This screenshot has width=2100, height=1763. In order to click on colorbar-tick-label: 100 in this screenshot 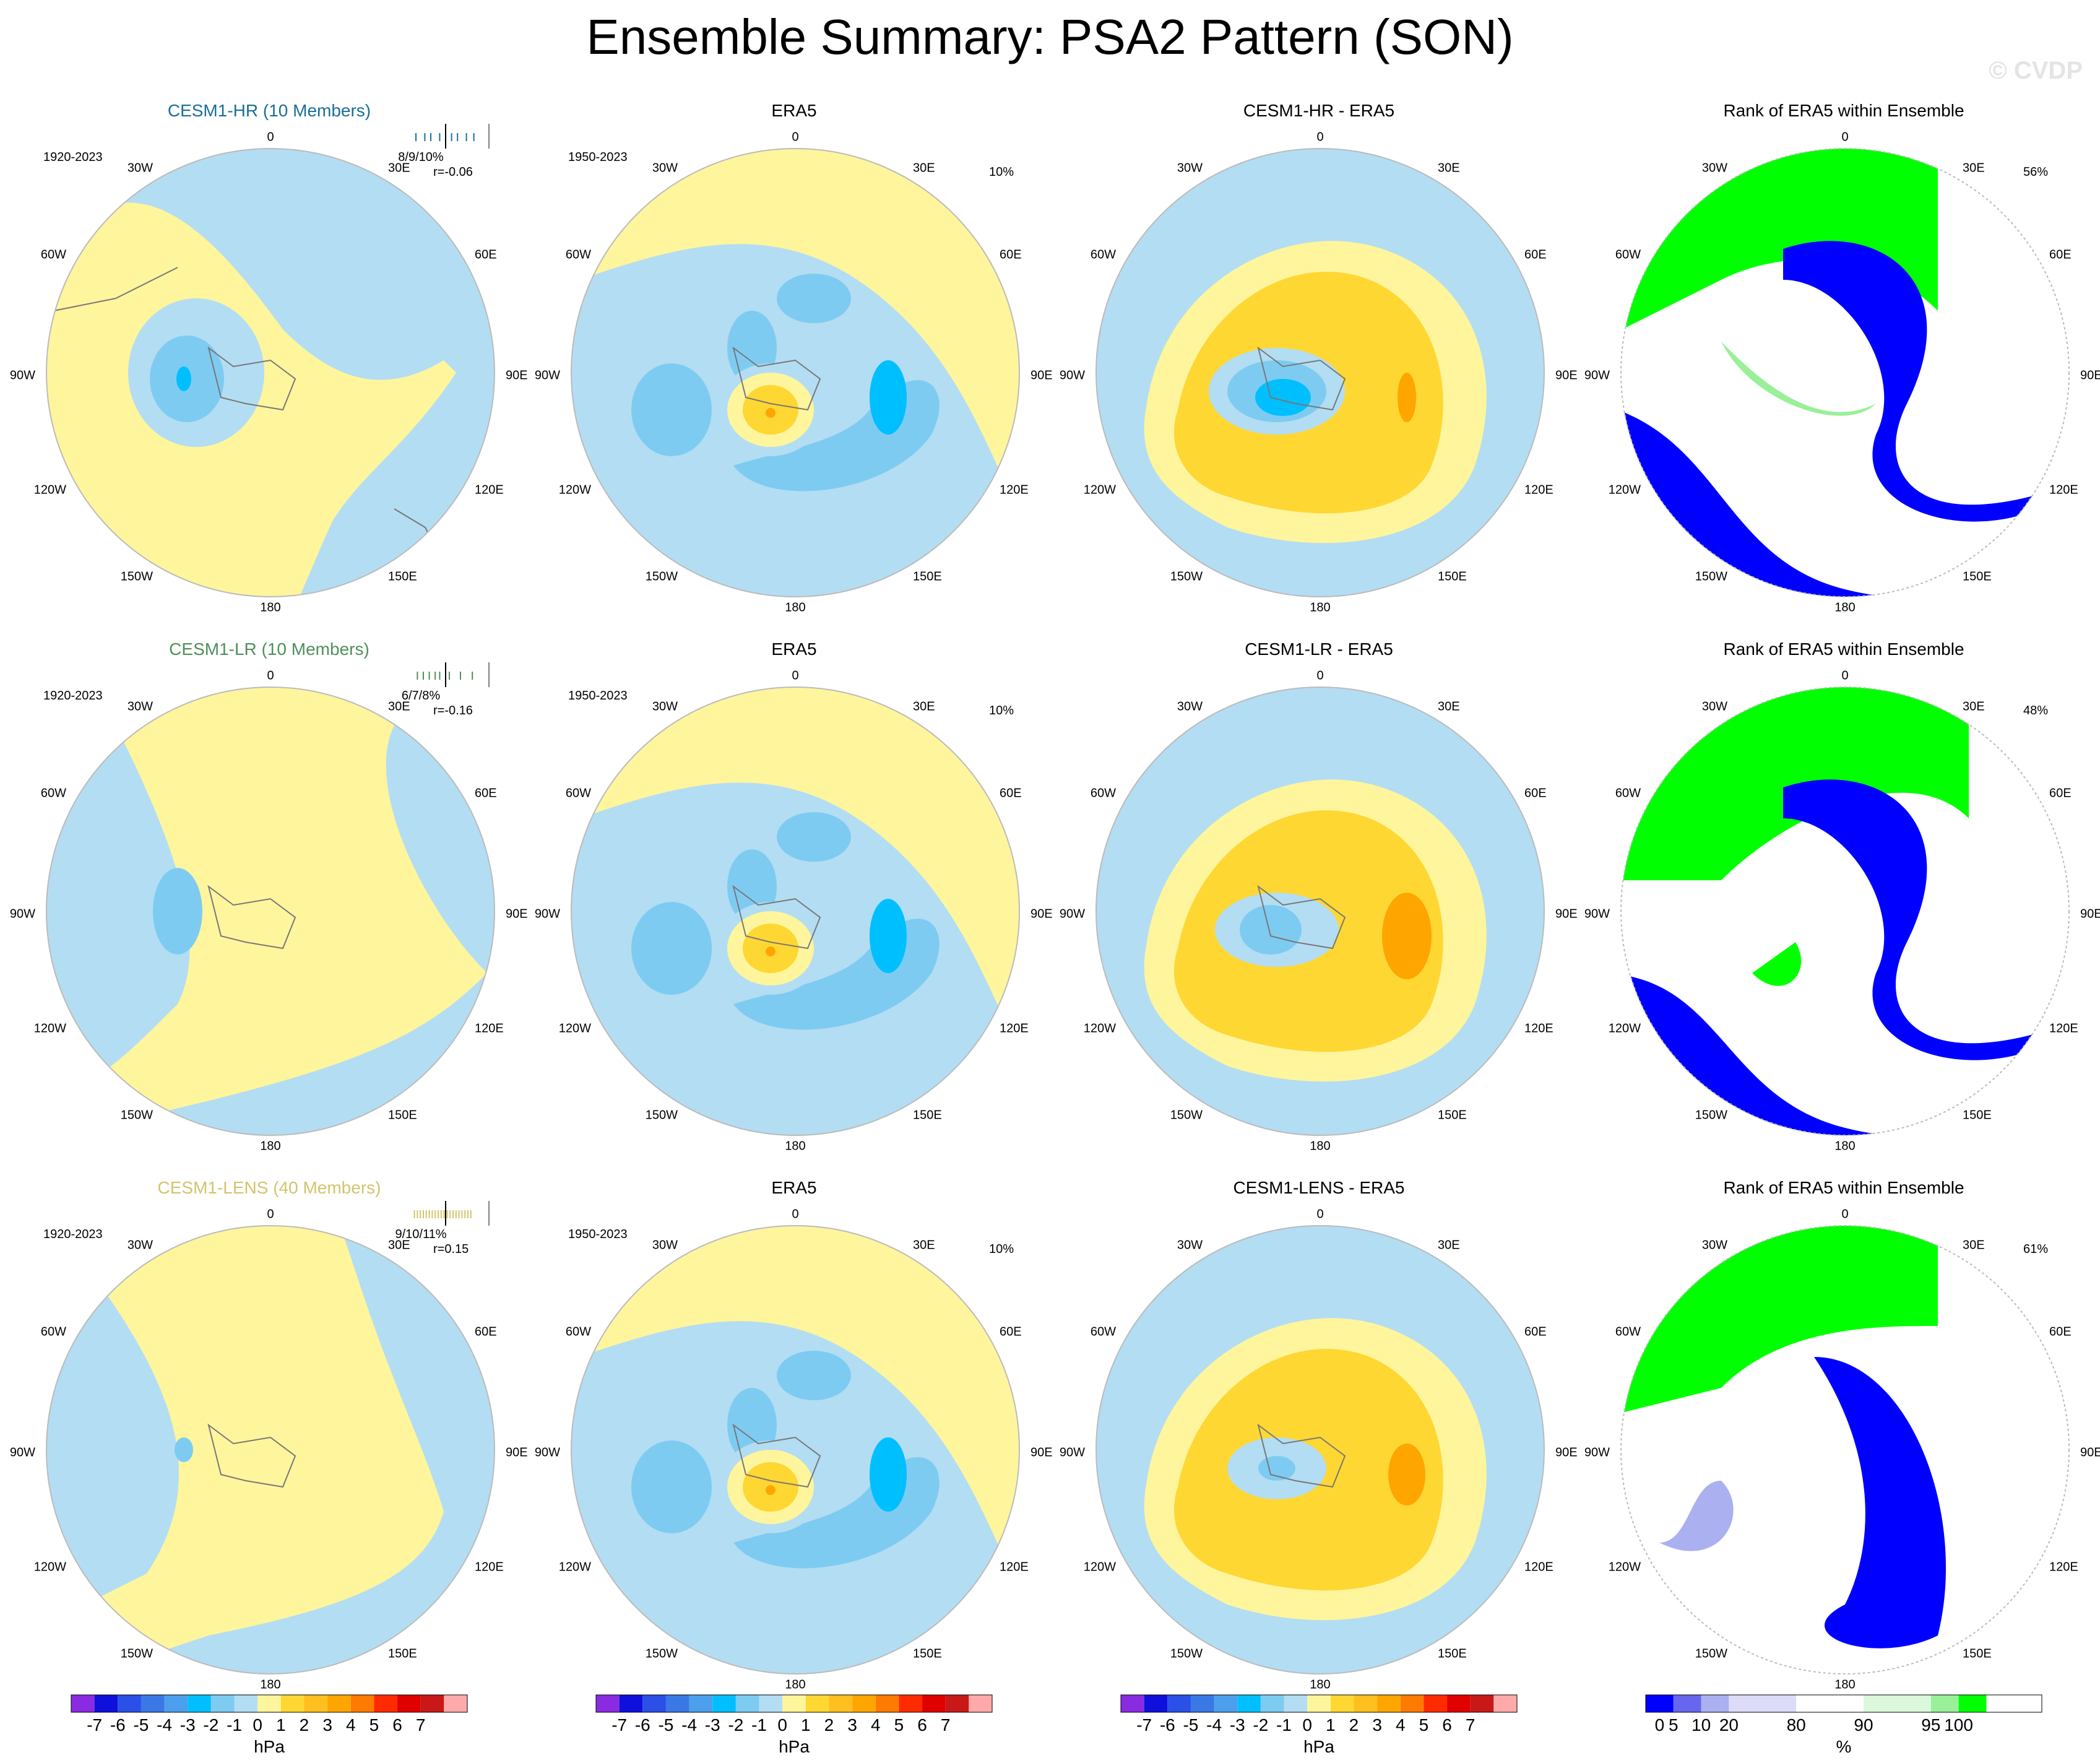, I will do `click(1958, 1725)`.